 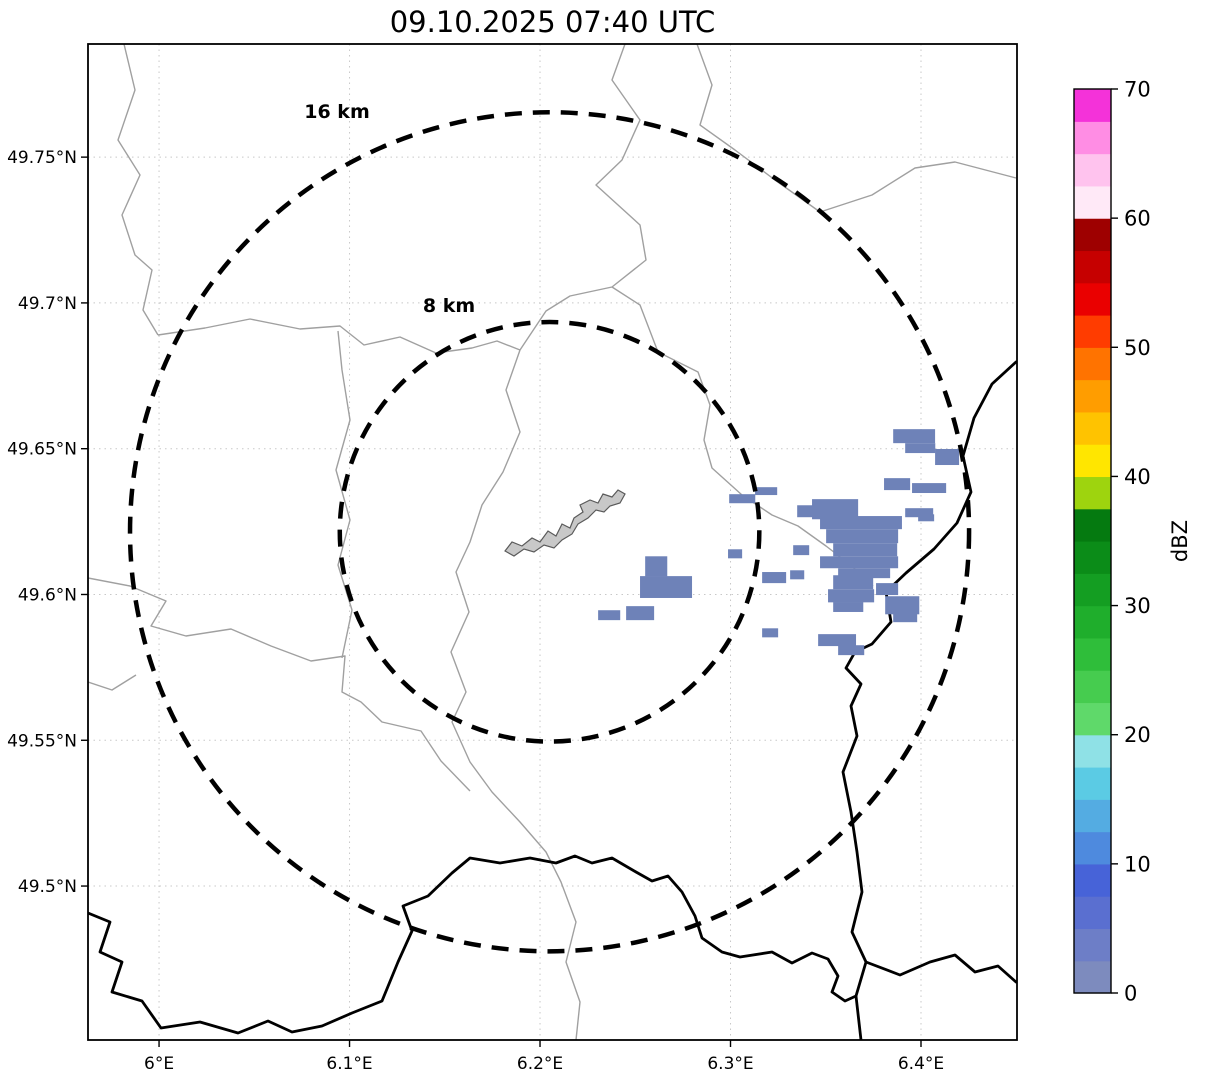 I want to click on colorbar-tick-label: 70, so click(x=1137, y=90).